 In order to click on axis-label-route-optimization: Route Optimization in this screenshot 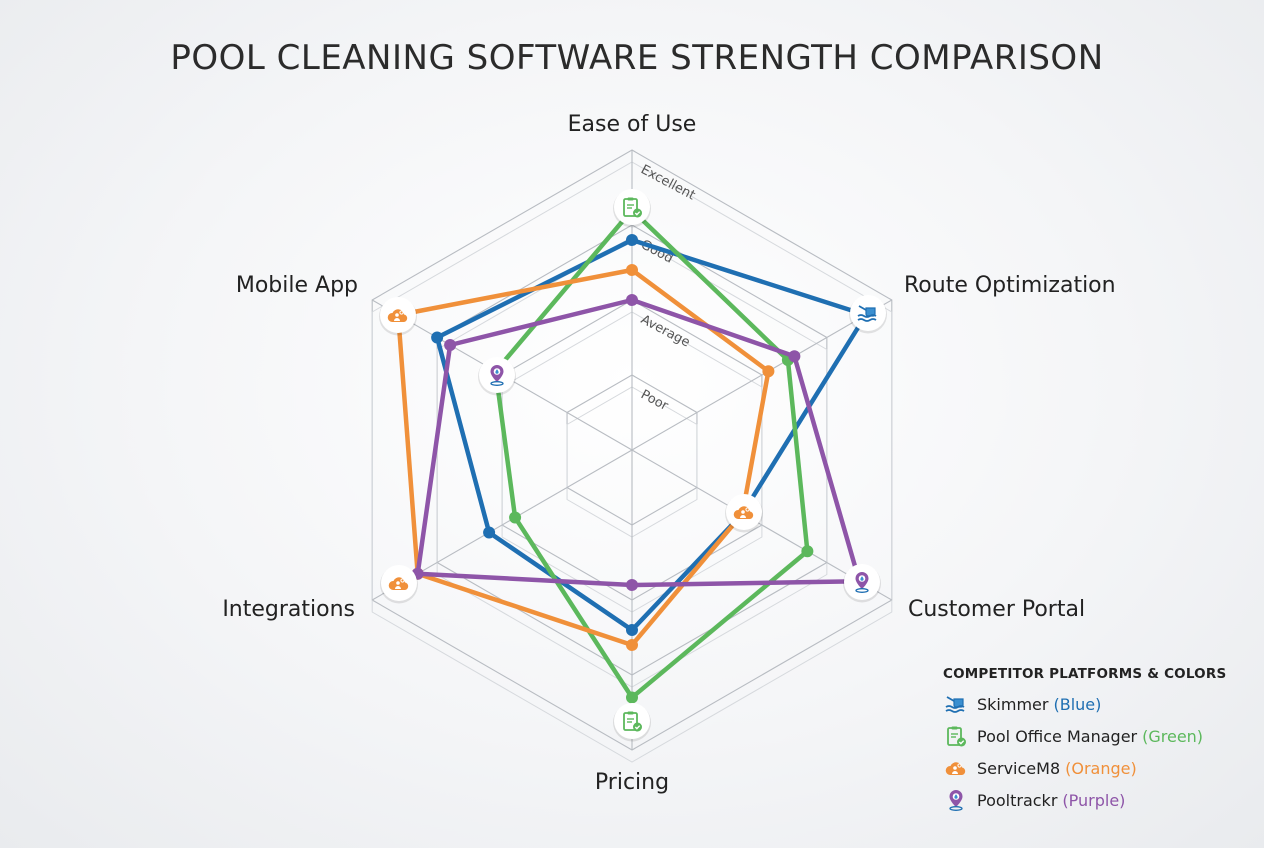, I will do `click(1010, 285)`.